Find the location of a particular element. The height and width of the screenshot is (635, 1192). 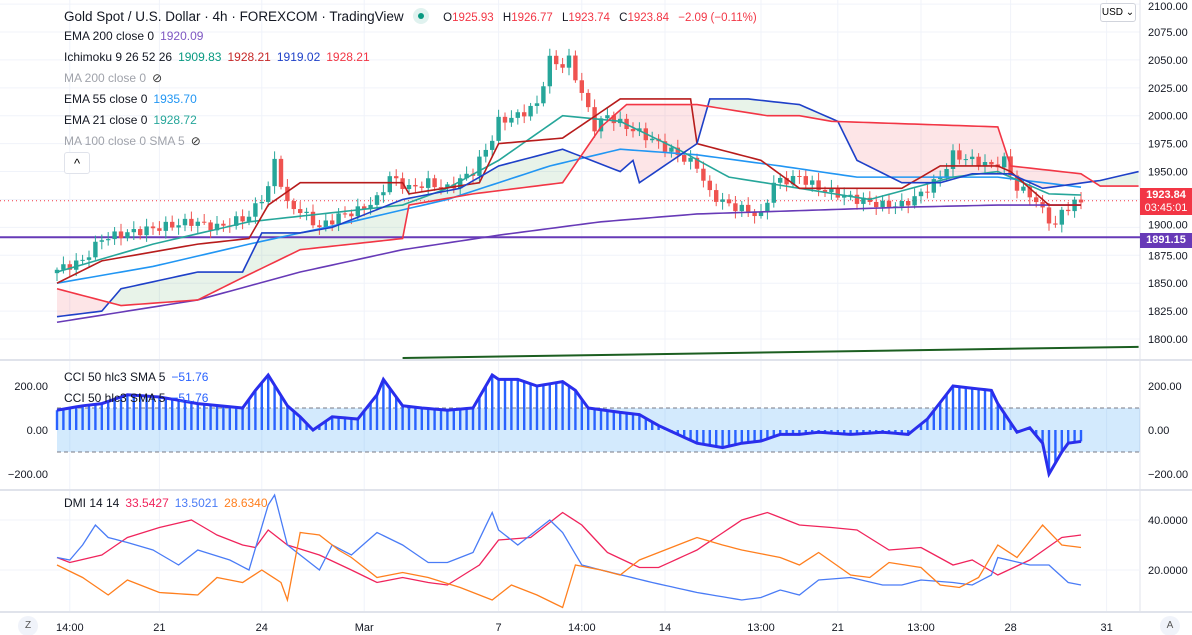

collapse-legend-button: ^ is located at coordinates (77, 163).